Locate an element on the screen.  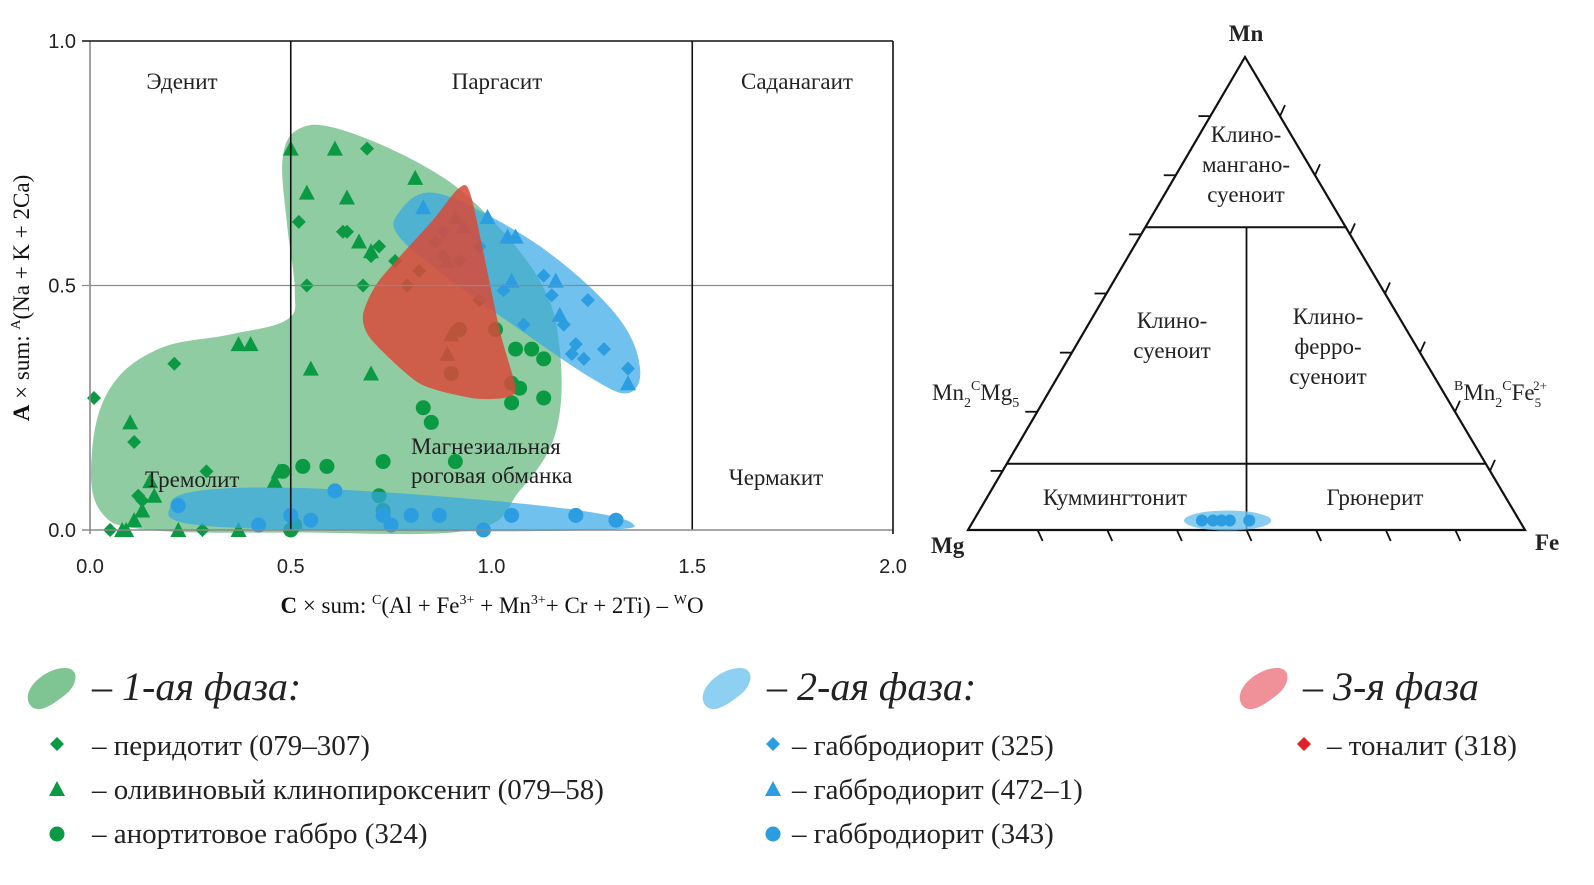
apex-mg: Mg is located at coordinates (948, 545).